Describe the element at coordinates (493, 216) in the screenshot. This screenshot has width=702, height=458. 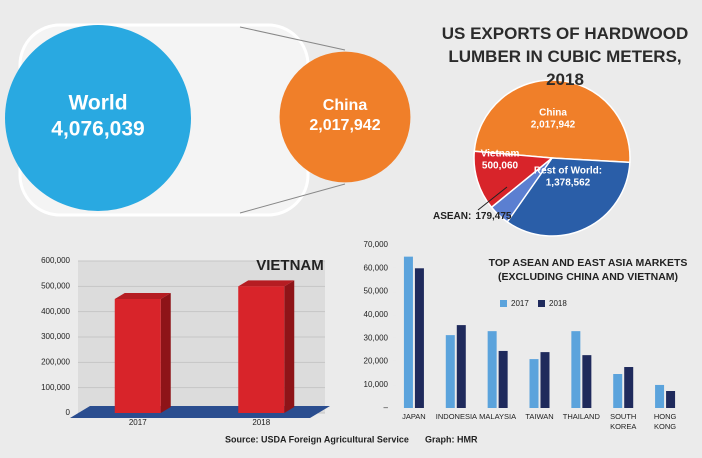
I see `pie-value: 179,475` at that location.